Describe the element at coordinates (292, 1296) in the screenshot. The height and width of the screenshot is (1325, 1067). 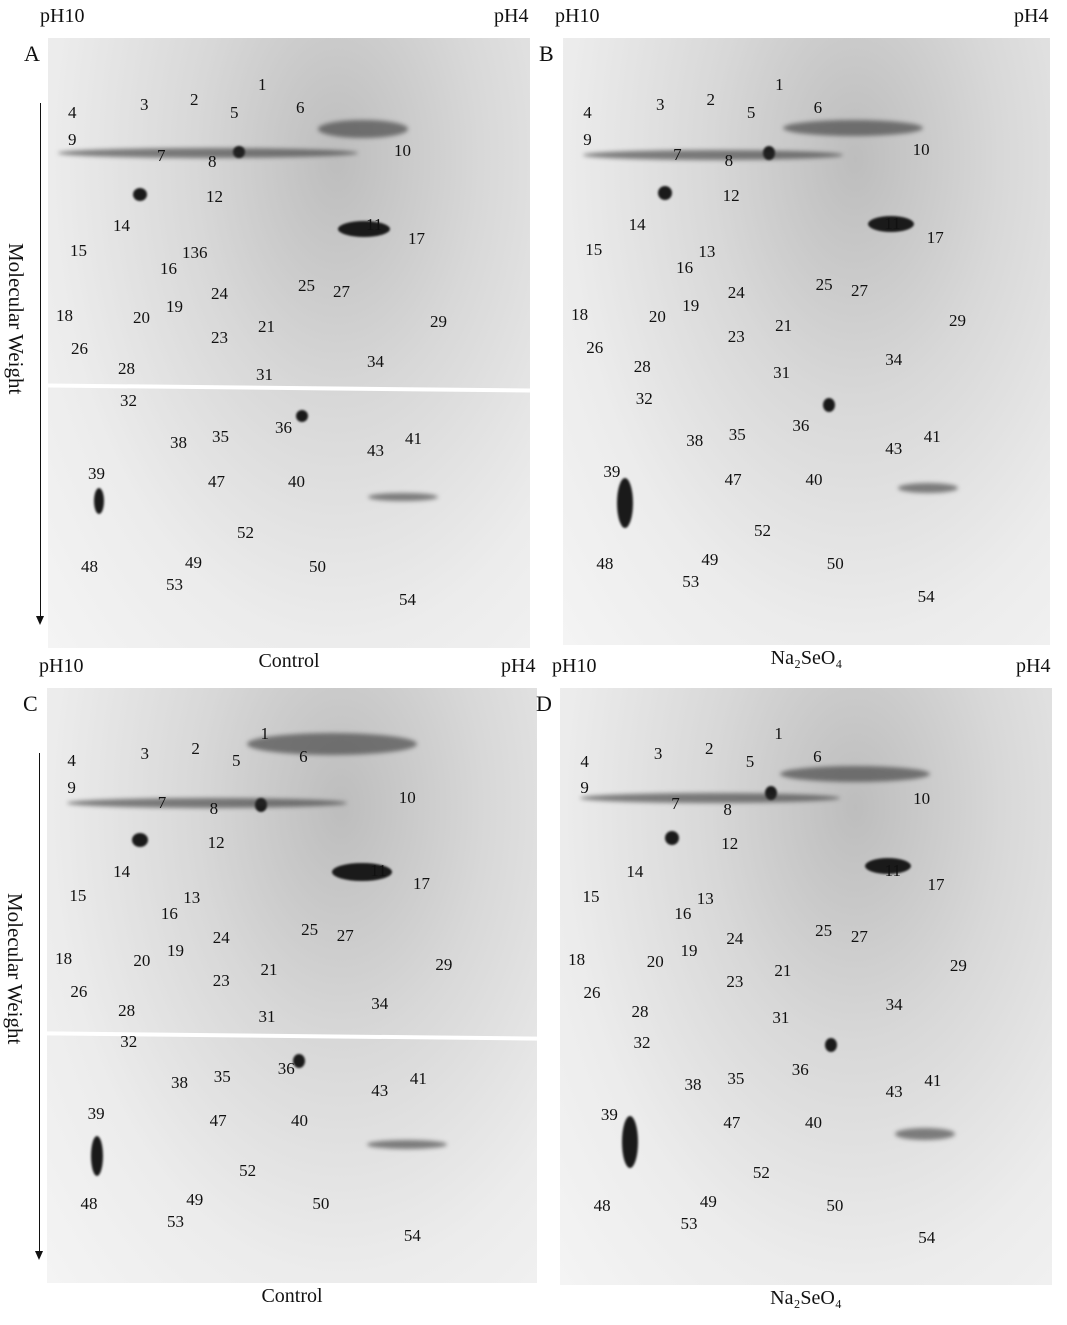
I see `caption: Control` at that location.